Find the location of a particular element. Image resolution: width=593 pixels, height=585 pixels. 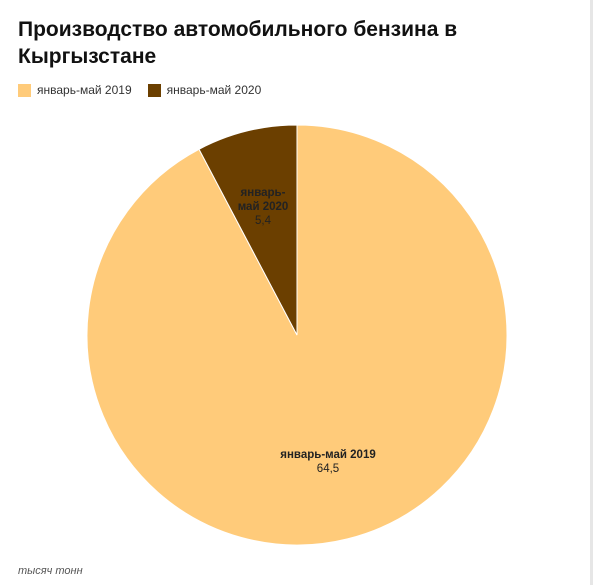

slice-label-2020-line-1: май 2020 is located at coordinates (263, 207).